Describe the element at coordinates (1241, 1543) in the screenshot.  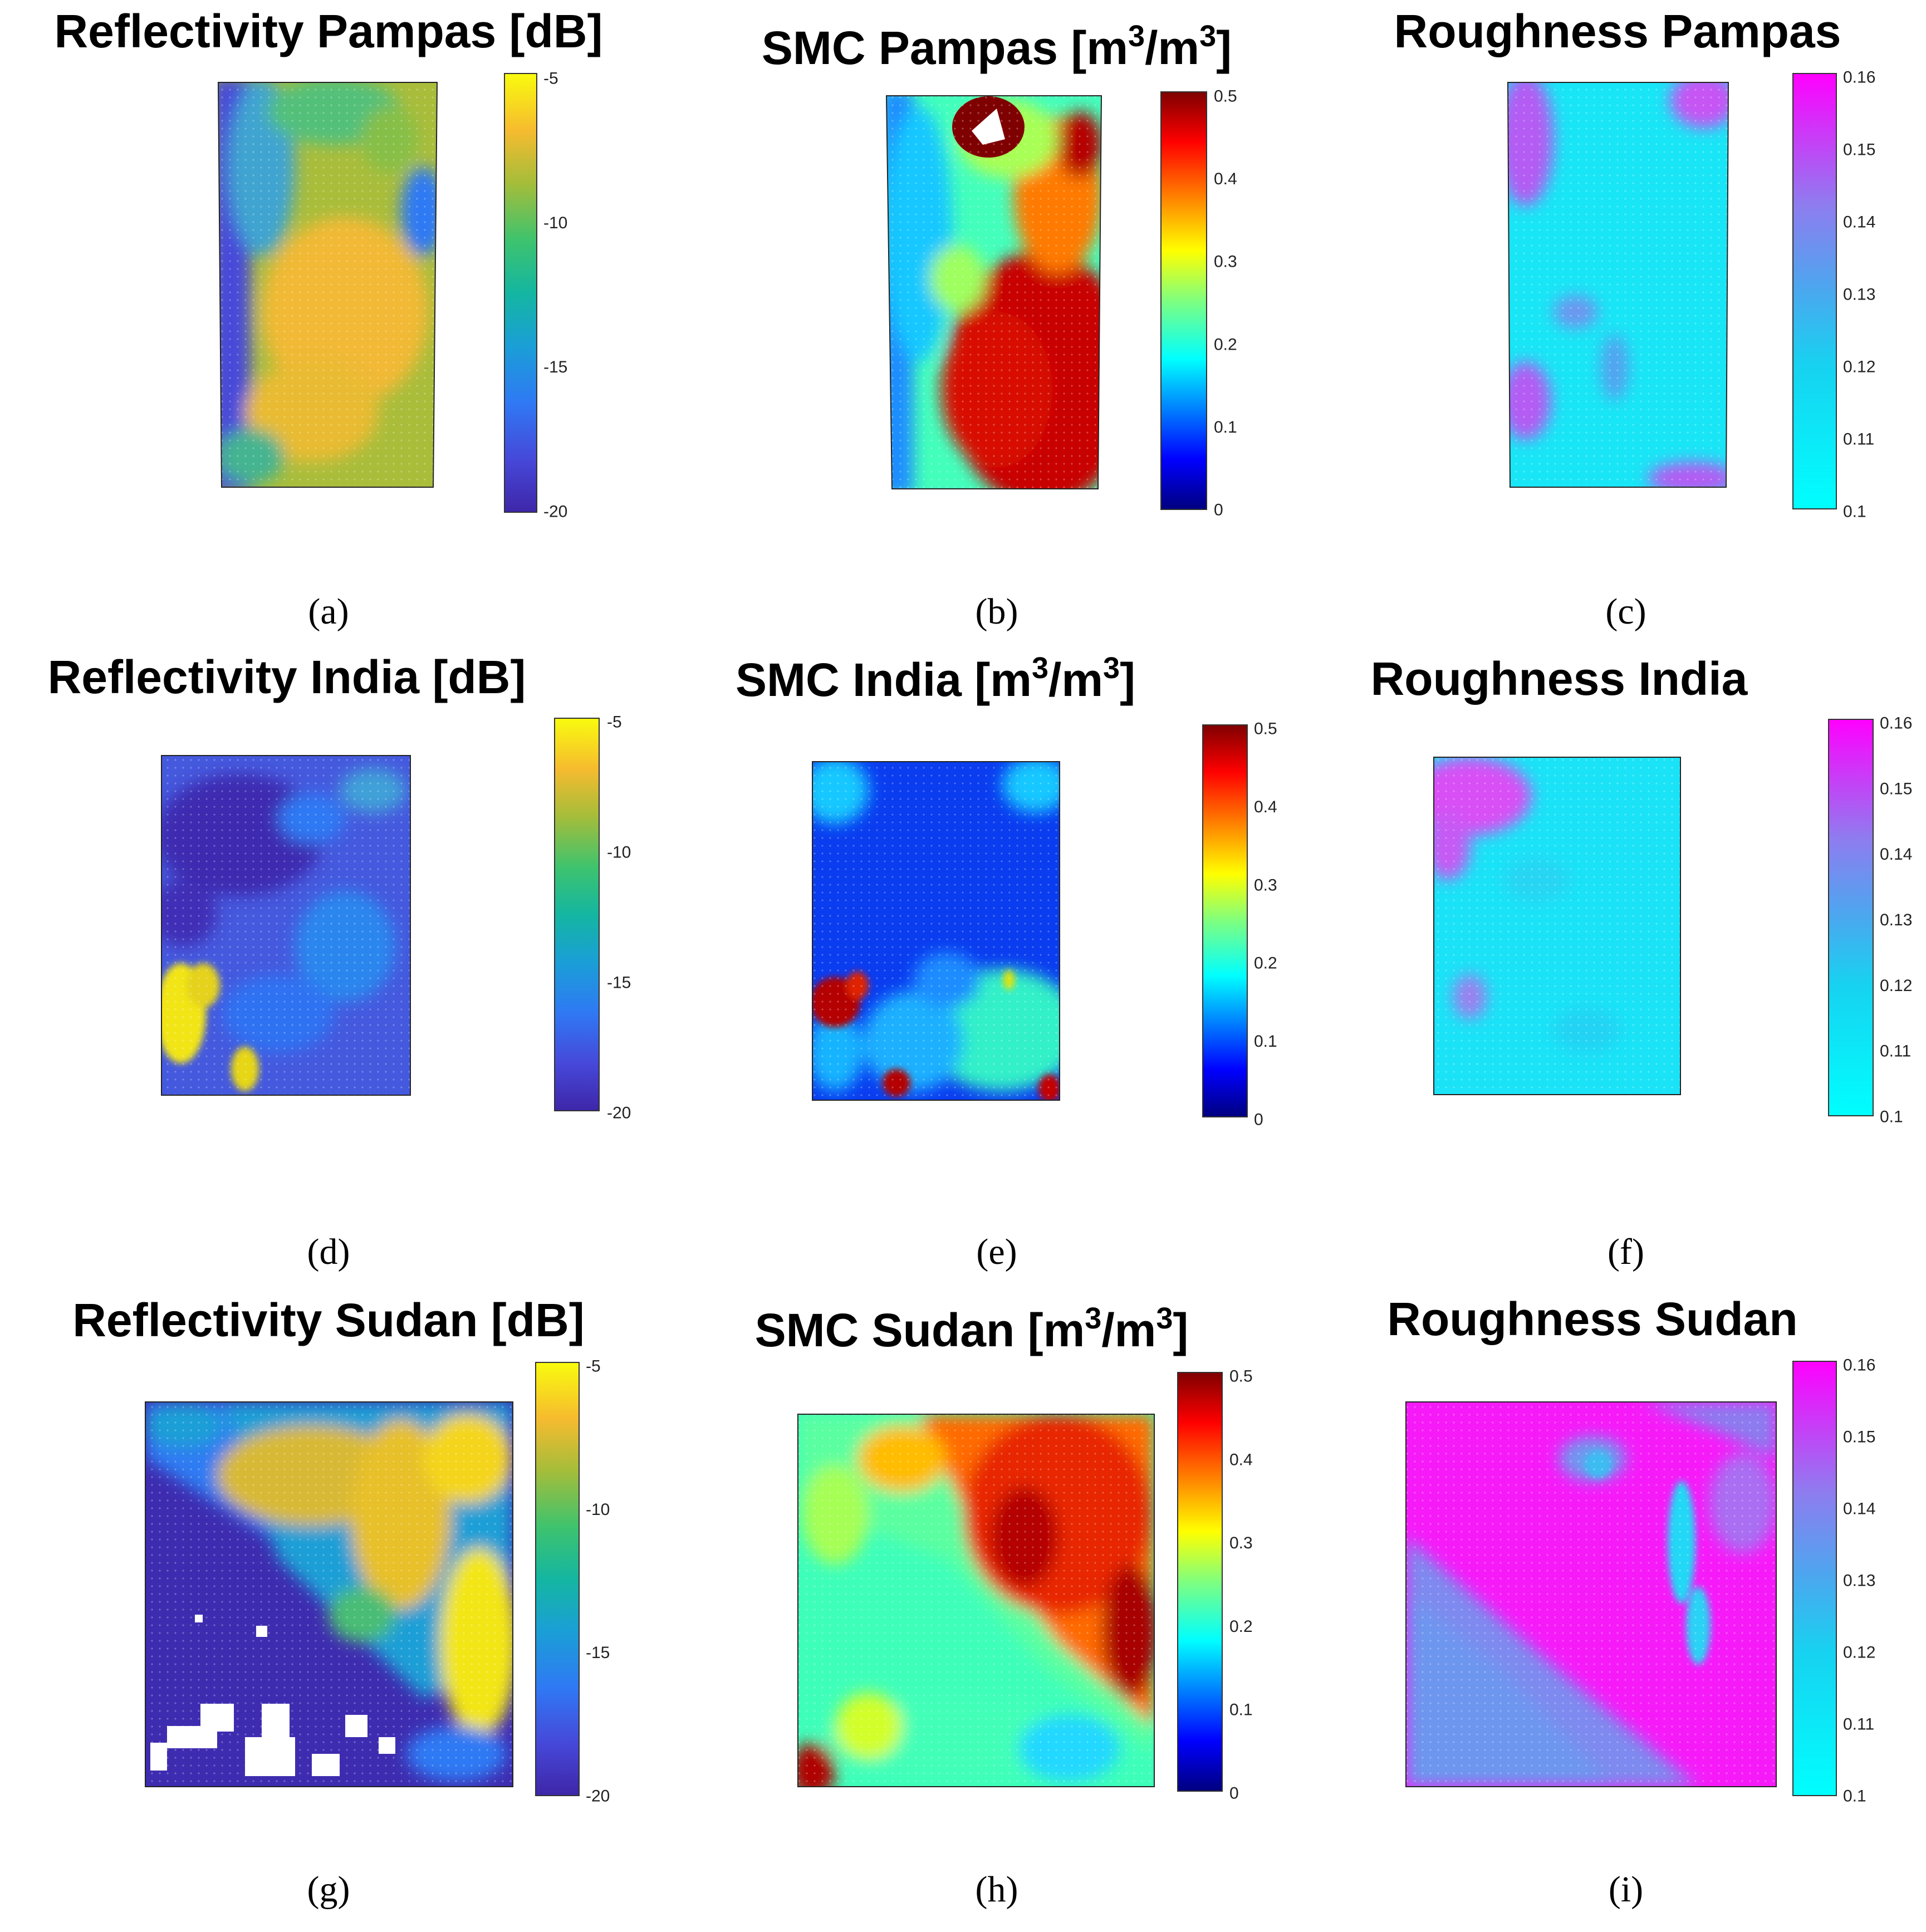
I see `panel-h-colorbar-tick-label: 0.3` at that location.